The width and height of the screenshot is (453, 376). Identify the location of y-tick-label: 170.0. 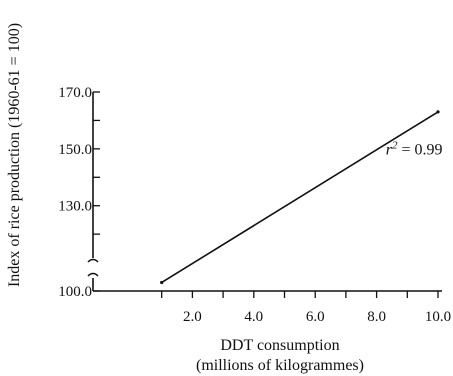
(75, 93).